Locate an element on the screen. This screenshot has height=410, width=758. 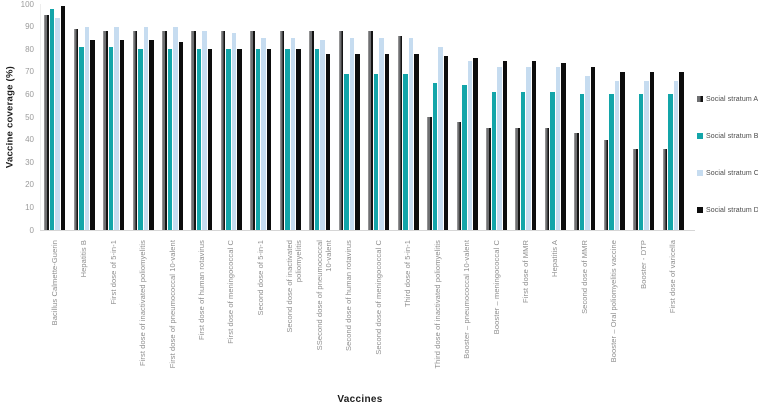
bar-group-second-dose-of-meningococcal-c is located at coordinates (379, 117).